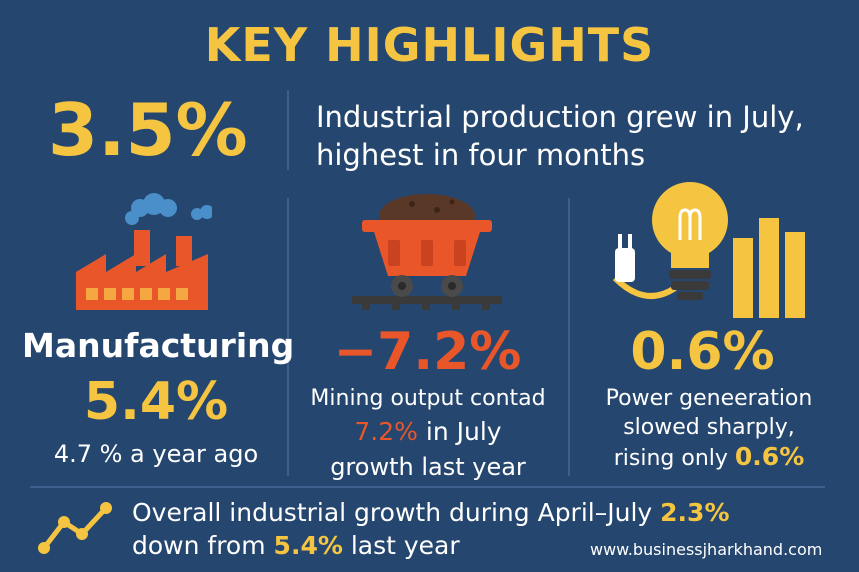 Image resolution: width=859 pixels, height=572 pixels. Describe the element at coordinates (695, 512) in the screenshot. I see `footer-line-1-value: 2.3%` at that location.